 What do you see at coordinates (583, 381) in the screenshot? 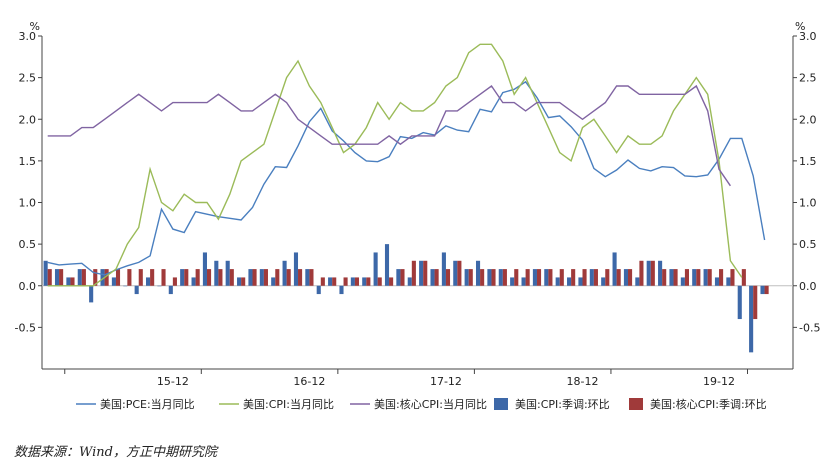
I see `x-tick-label: 18-12` at bounding box center [583, 381].